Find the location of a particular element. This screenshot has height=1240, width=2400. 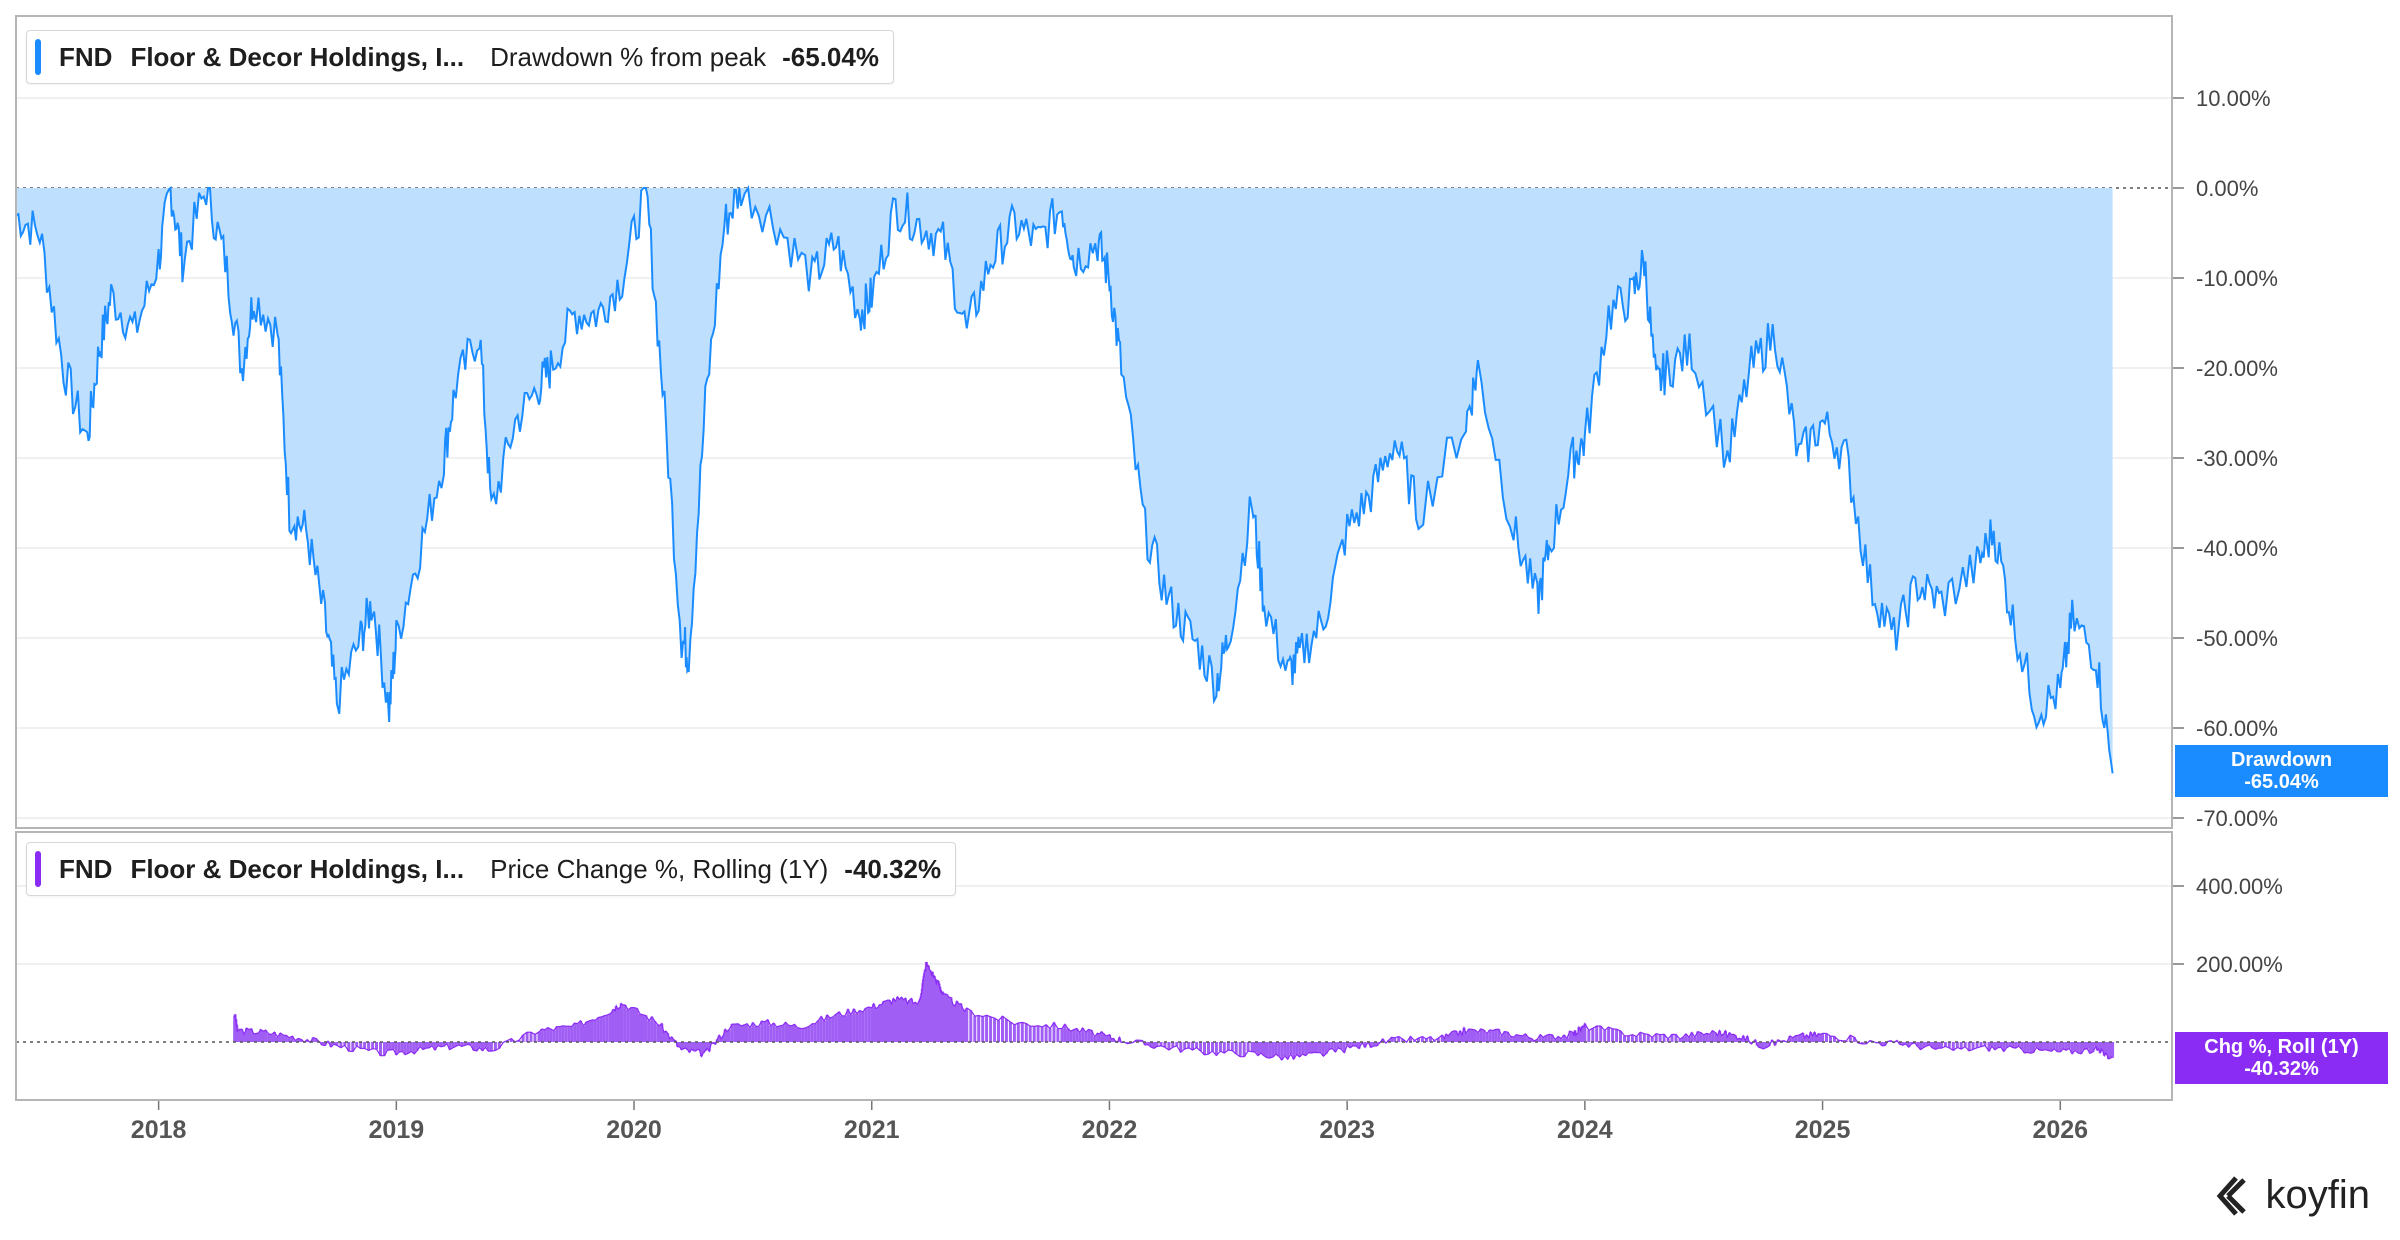

drawdown-y-tick-label: -10.00% is located at coordinates (2237, 278).